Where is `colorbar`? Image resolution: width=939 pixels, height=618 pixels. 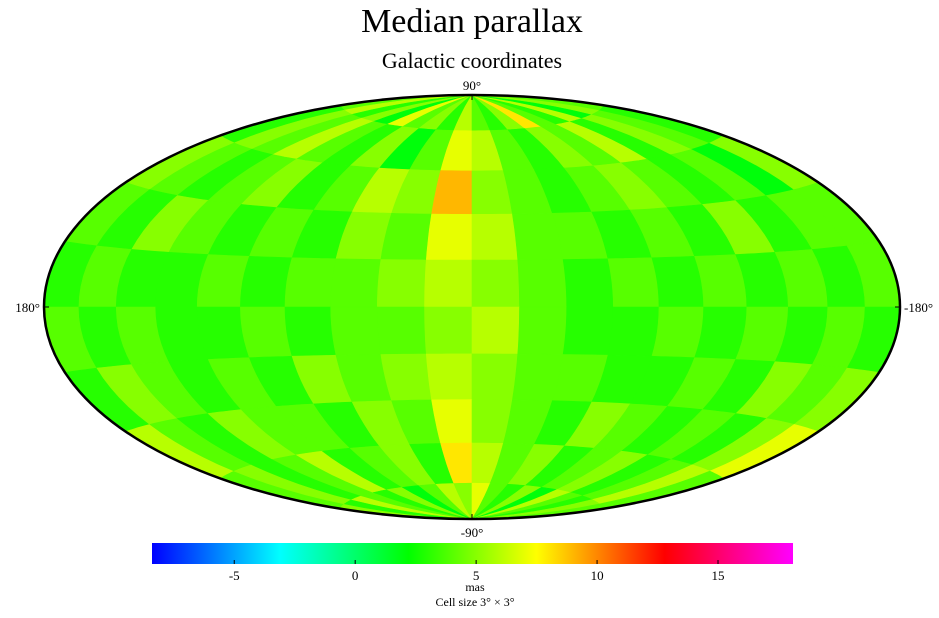
colorbar is located at coordinates (472, 553).